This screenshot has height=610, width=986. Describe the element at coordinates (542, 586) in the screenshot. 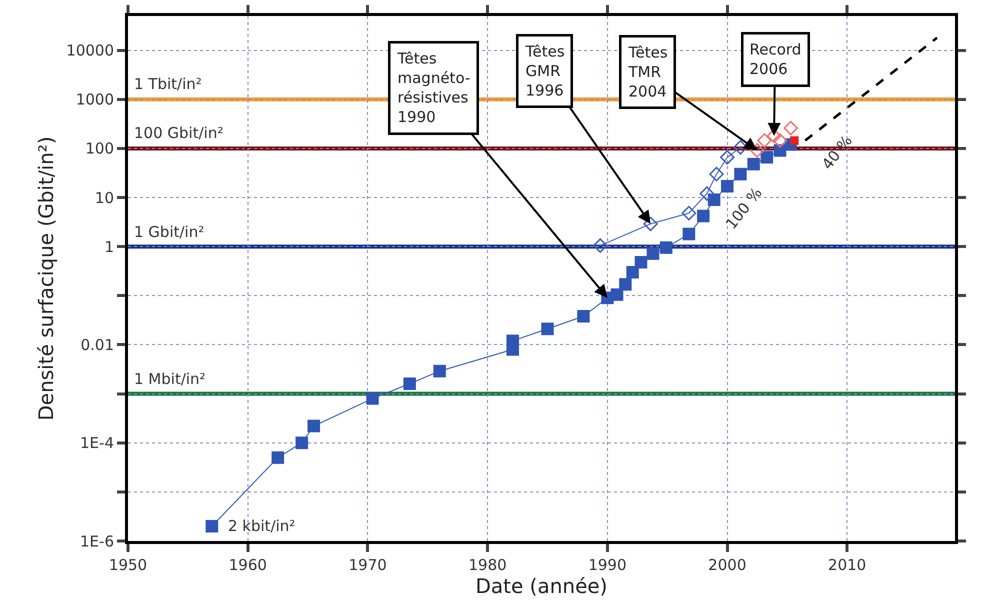

I see `x-axis-title: Date (année)` at that location.